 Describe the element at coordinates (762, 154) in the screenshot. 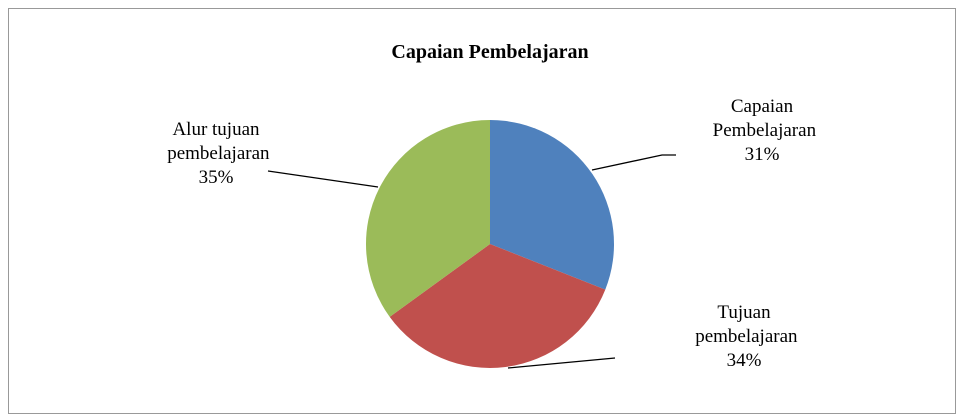

I see `data-label-value: 31%` at that location.